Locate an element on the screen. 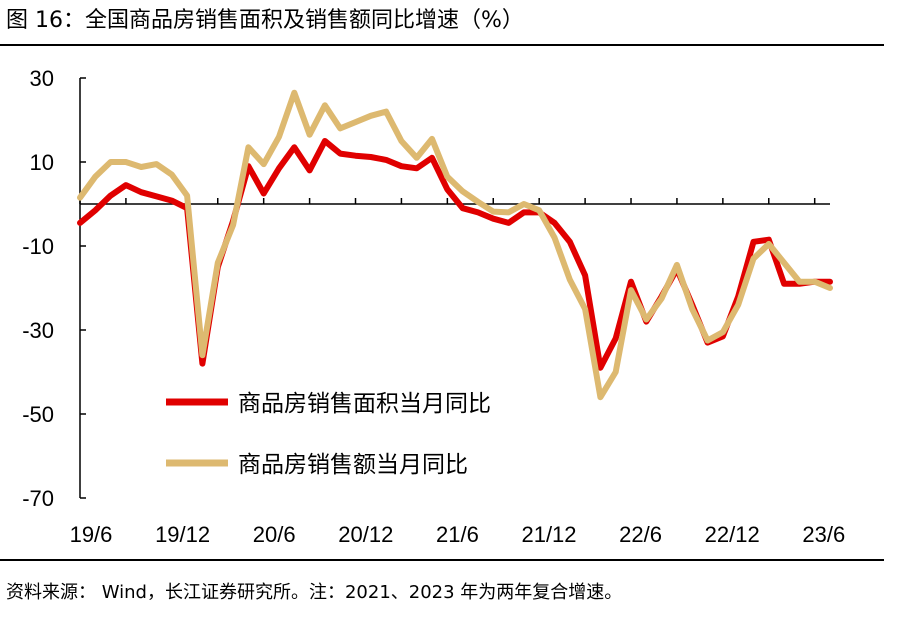  x-tick-label: 20/6 is located at coordinates (274, 534).